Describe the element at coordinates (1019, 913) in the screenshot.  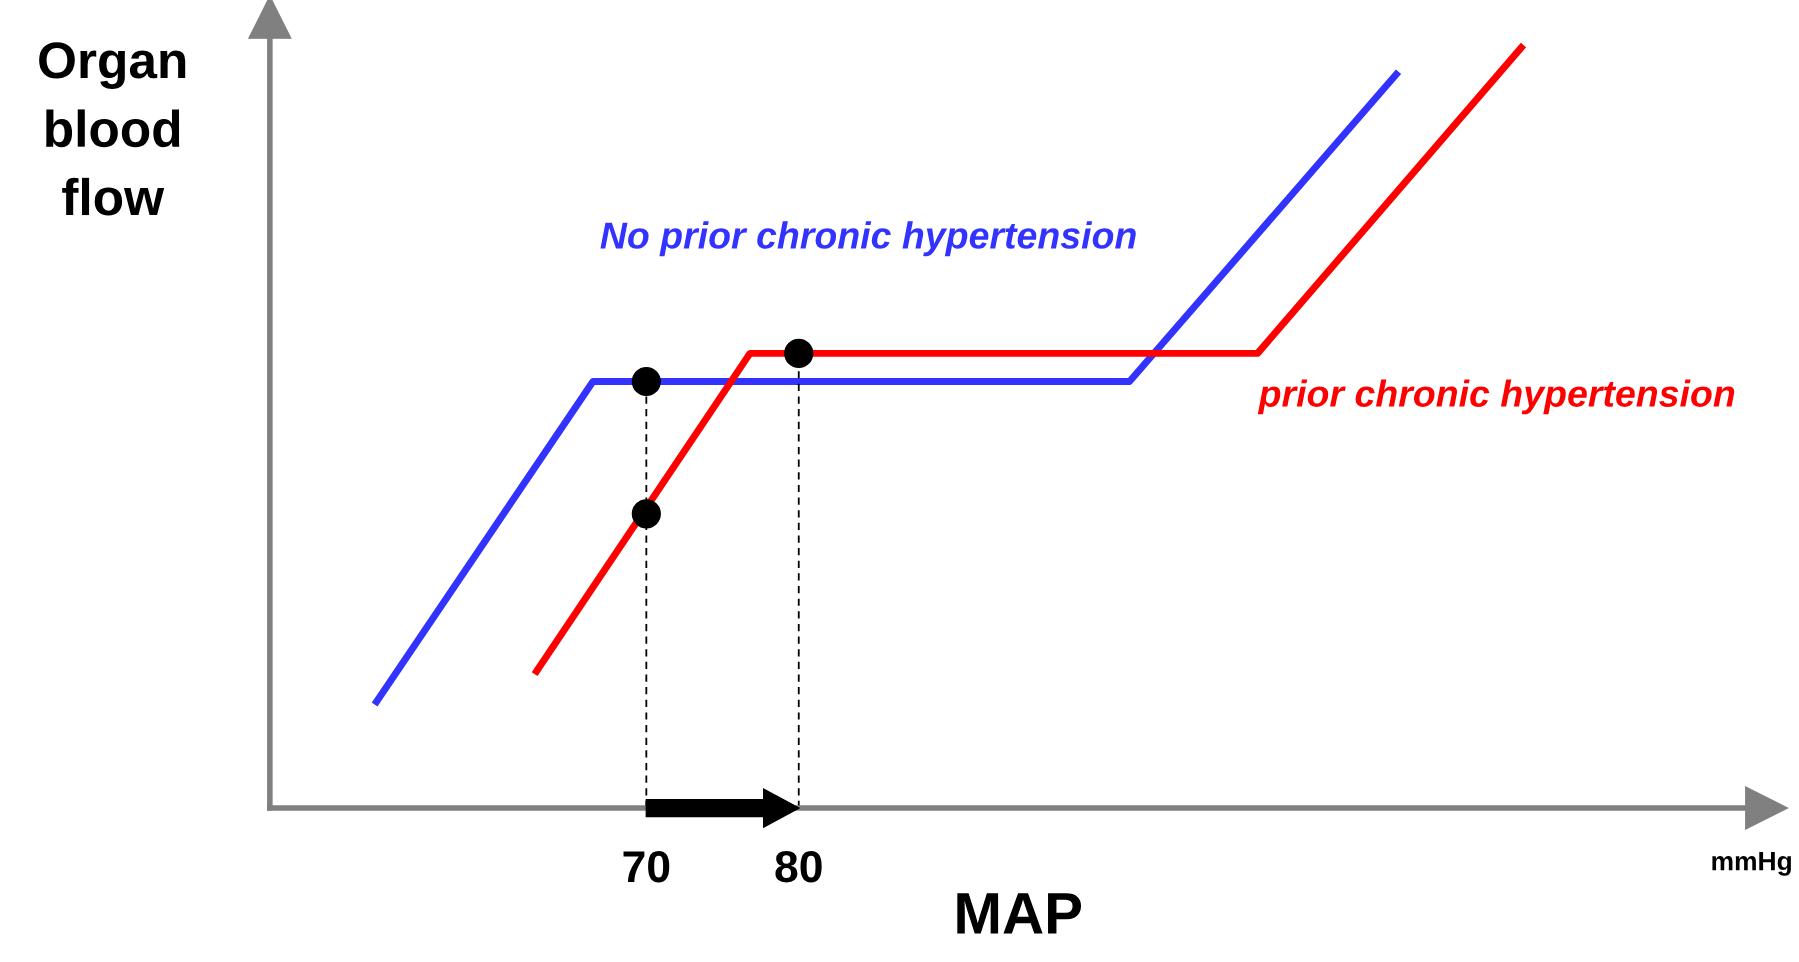
I see `x-axis-title: MAP` at that location.